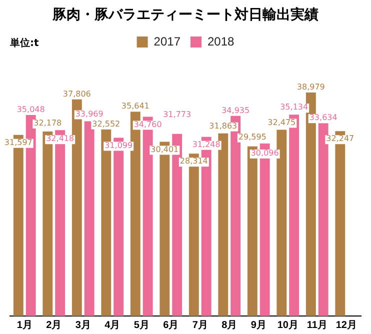  I want to click on data-label: 32,178, so click(48, 123).